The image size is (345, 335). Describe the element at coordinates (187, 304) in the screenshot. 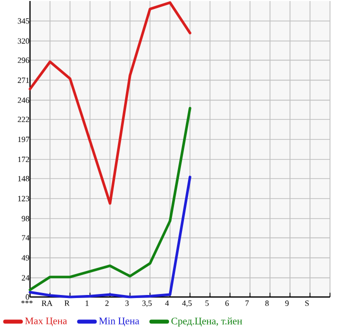

I see `x-tick-label: 4,5` at that location.